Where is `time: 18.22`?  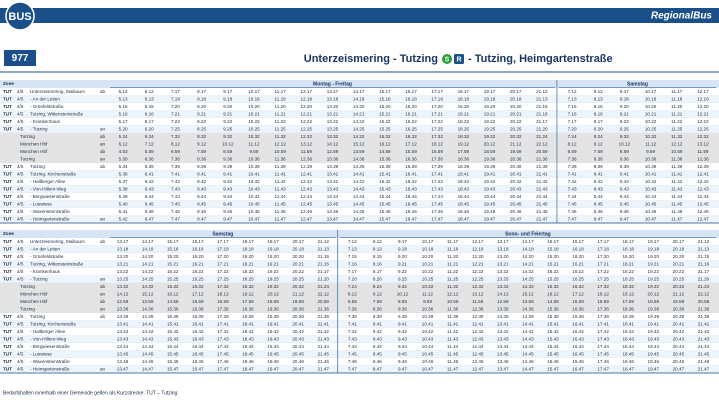 time: 18.22 is located at coordinates (248, 271).